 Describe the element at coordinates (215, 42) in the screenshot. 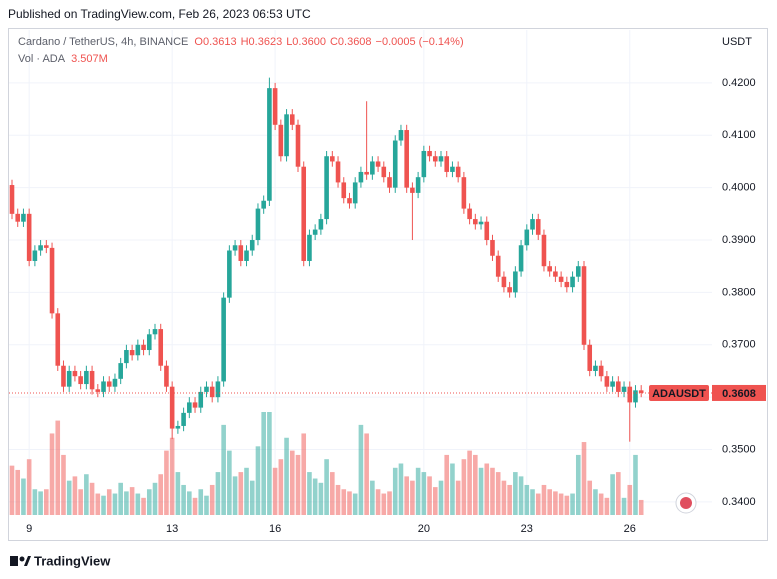

I see `legend-open: O0.3613` at that location.